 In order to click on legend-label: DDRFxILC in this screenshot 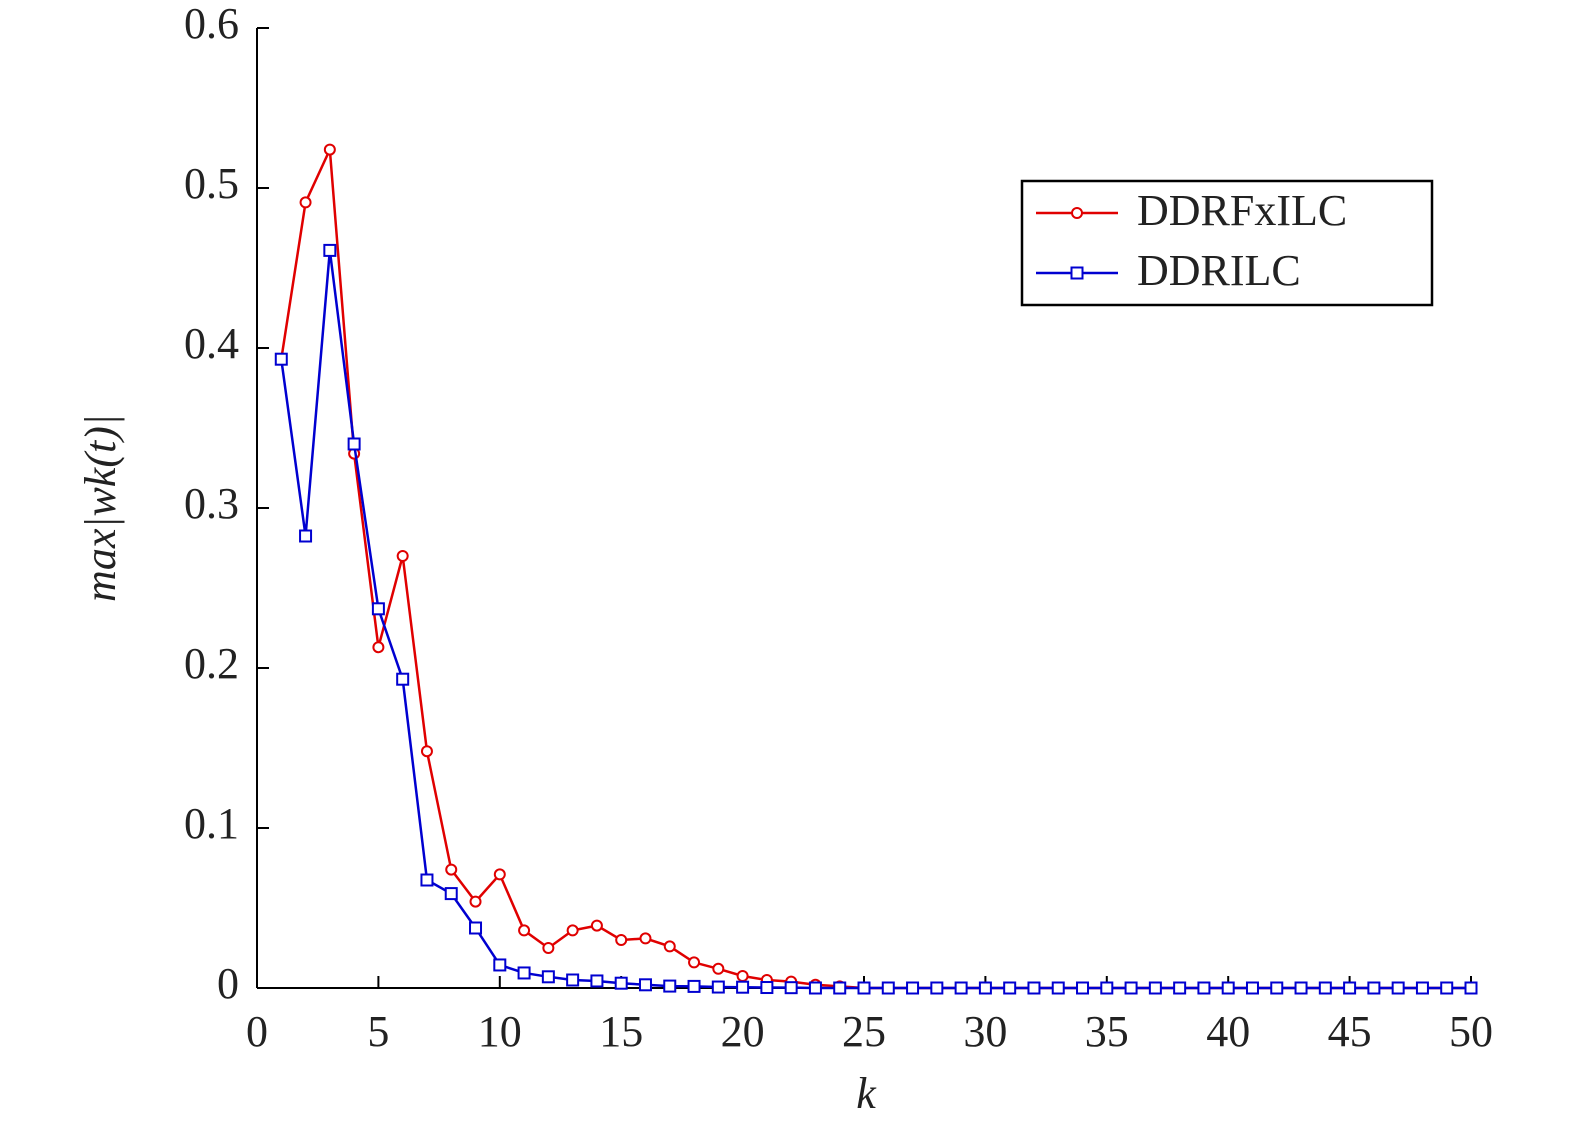, I will do `click(1242, 210)`.